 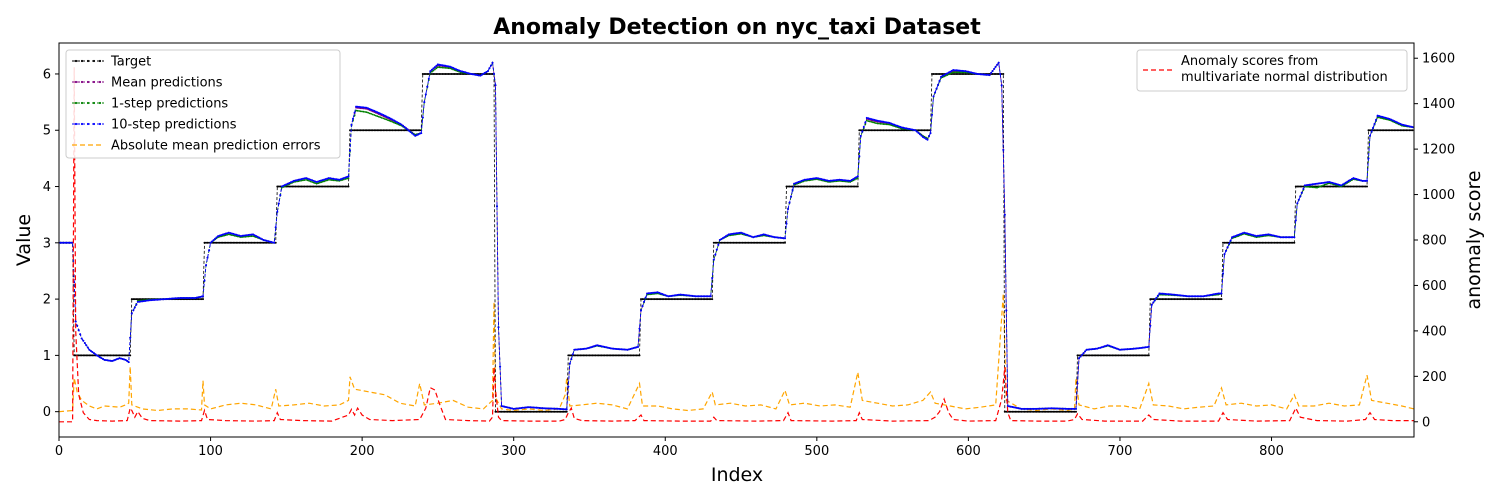 What do you see at coordinates (1438, 150) in the screenshot?
I see `y2-tick-label: 1200` at bounding box center [1438, 150].